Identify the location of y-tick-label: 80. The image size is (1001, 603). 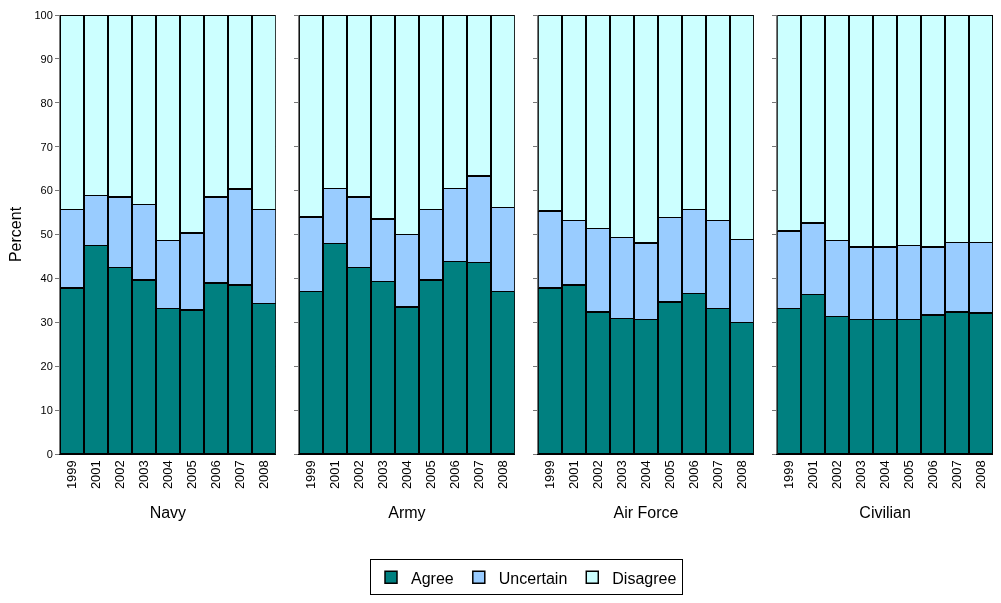
(46, 102).